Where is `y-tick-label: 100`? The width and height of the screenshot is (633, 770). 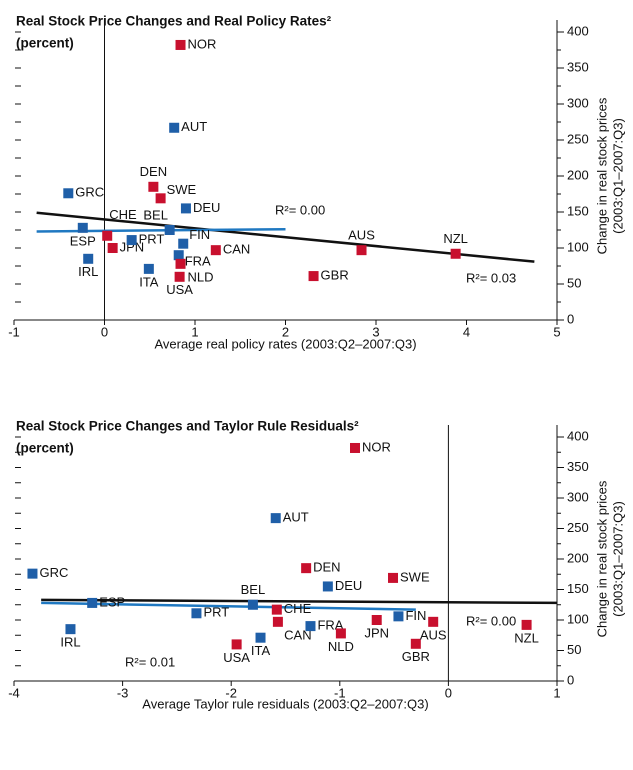
y-tick-label: 100 is located at coordinates (578, 246).